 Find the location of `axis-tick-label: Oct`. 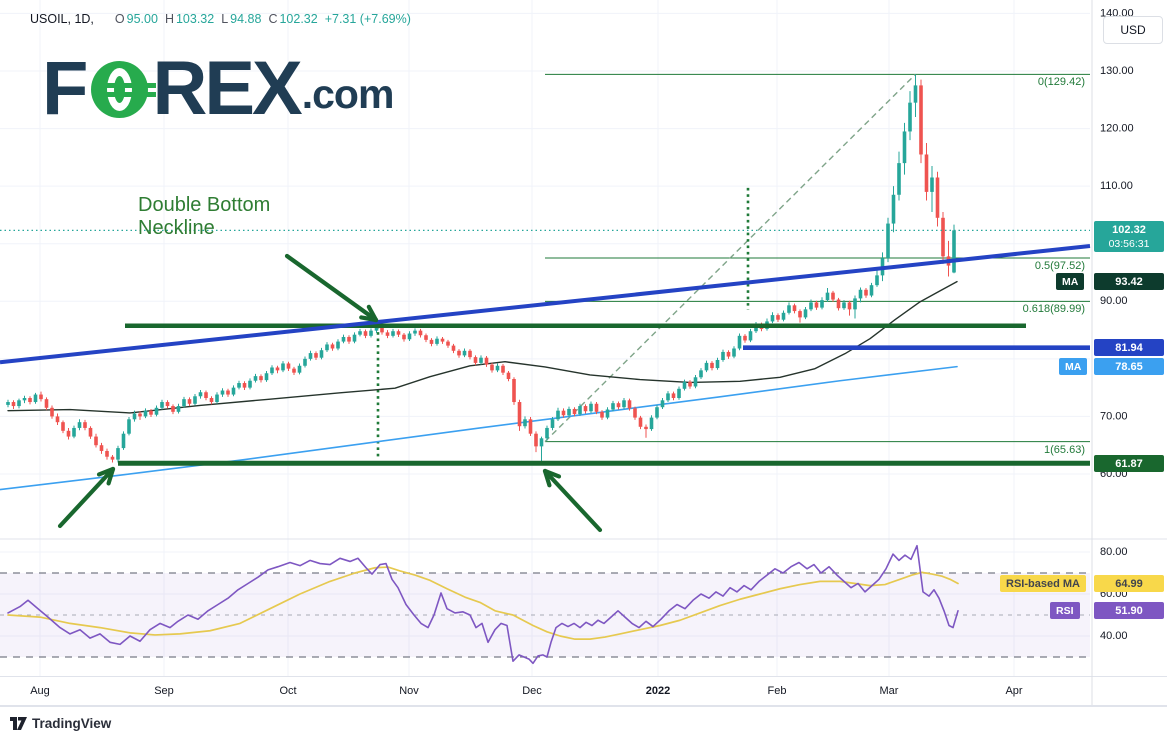

axis-tick-label: Oct is located at coordinates (287, 691).